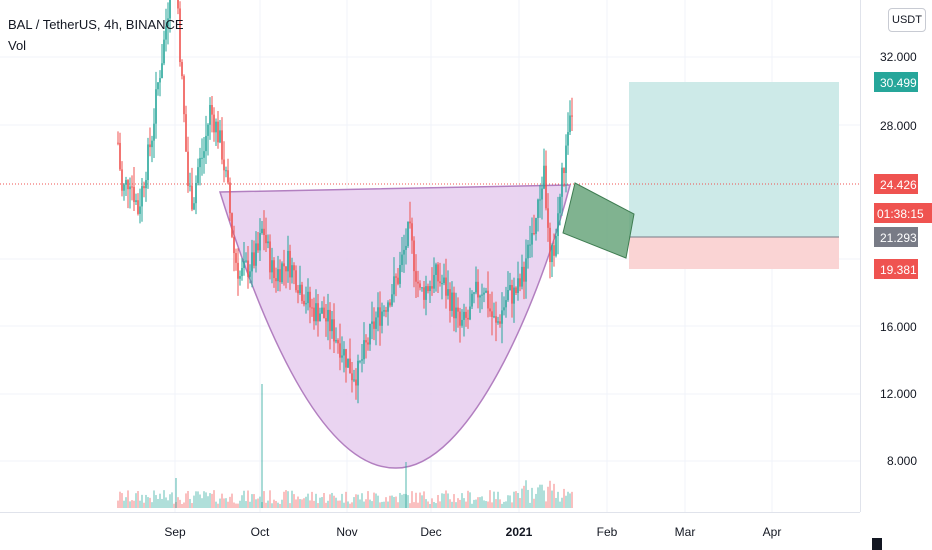  I want to click on stop-price-label: 19.381, so click(898, 270).